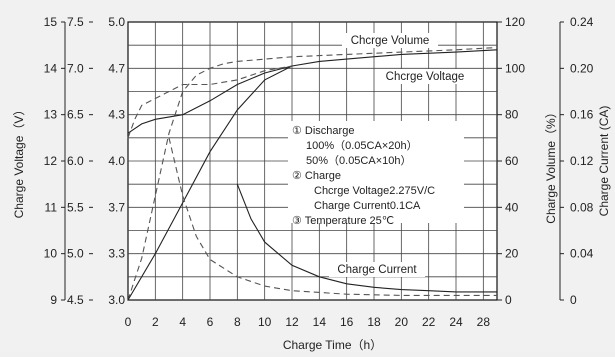 The height and width of the screenshot is (357, 615). Describe the element at coordinates (292, 322) in the screenshot. I see `x-tick-label: 12` at that location.